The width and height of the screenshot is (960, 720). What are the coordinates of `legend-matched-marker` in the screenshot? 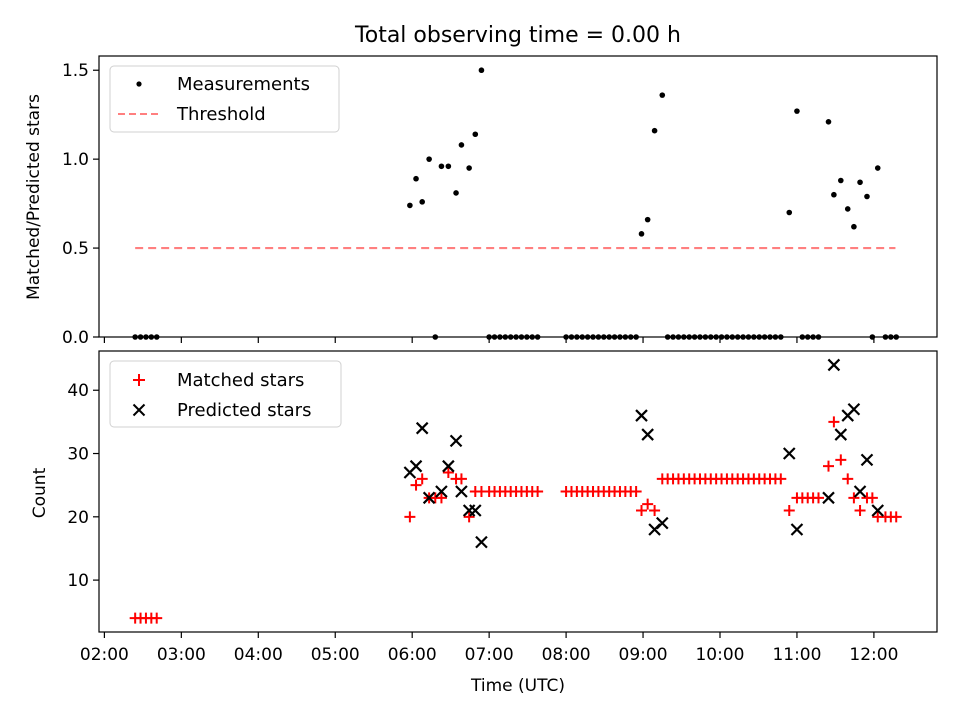 It's located at (139, 380).